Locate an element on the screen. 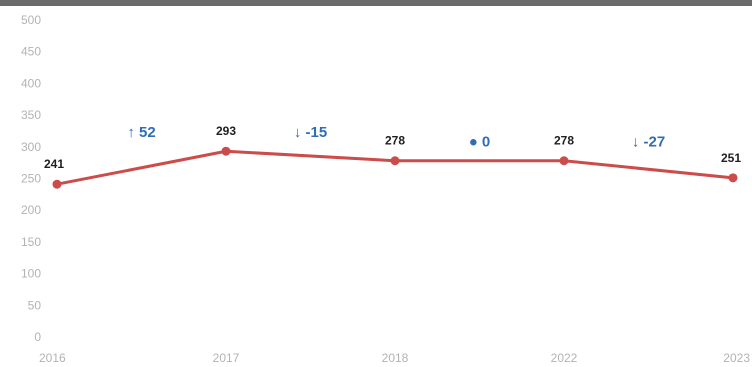 The width and height of the screenshot is (752, 367). delta-label: ● 0 is located at coordinates (480, 142).